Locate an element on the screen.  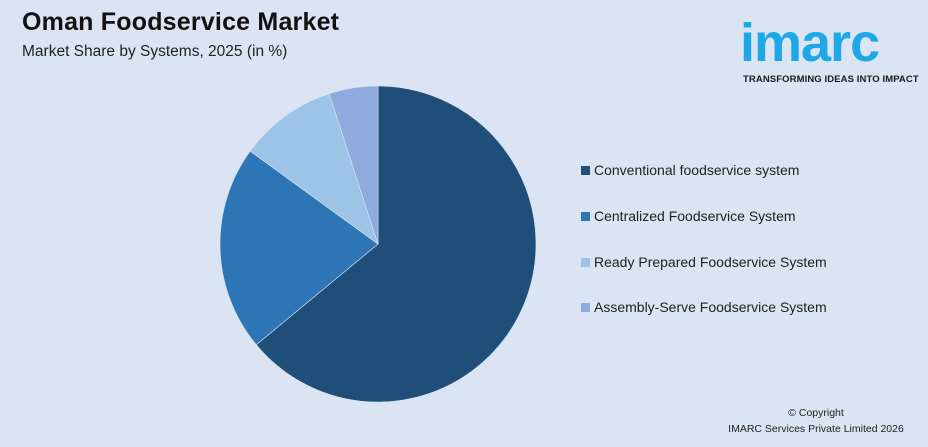
legend-item-centralized: Centralized Foodservice System is located at coordinates (688, 216).